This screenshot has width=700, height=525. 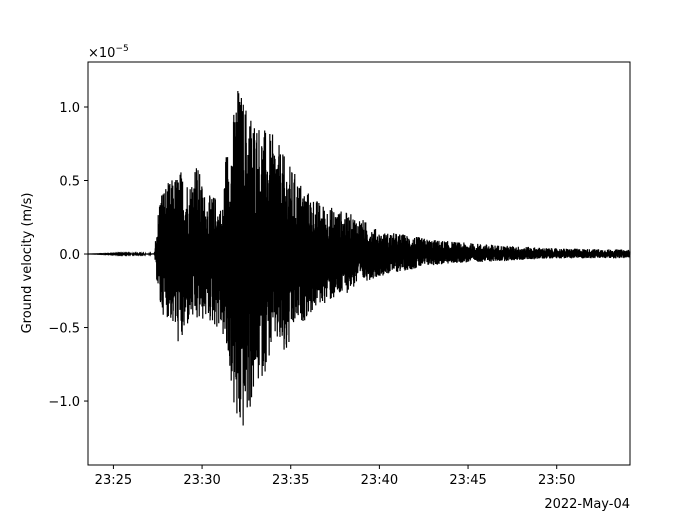 I want to click on y-offset-base: ×10, so click(x=101, y=53).